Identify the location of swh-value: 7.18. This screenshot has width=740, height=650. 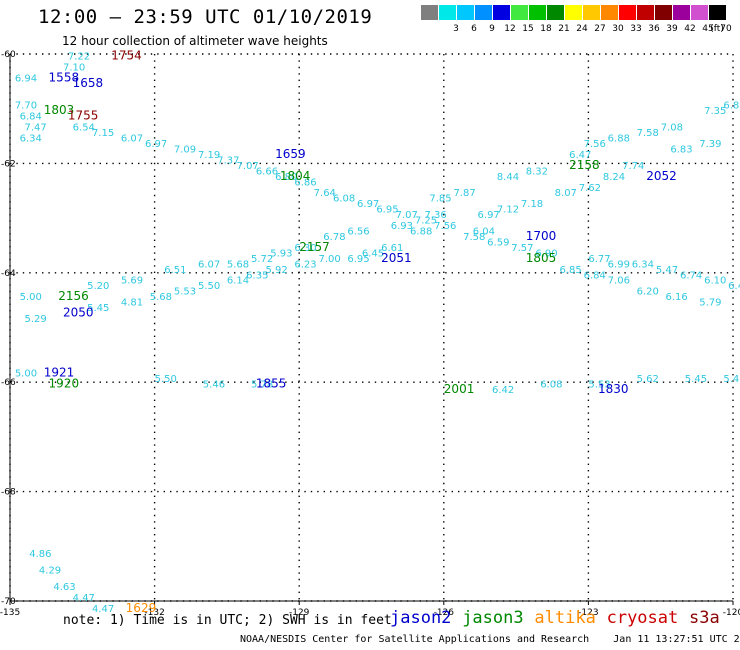
(532, 204).